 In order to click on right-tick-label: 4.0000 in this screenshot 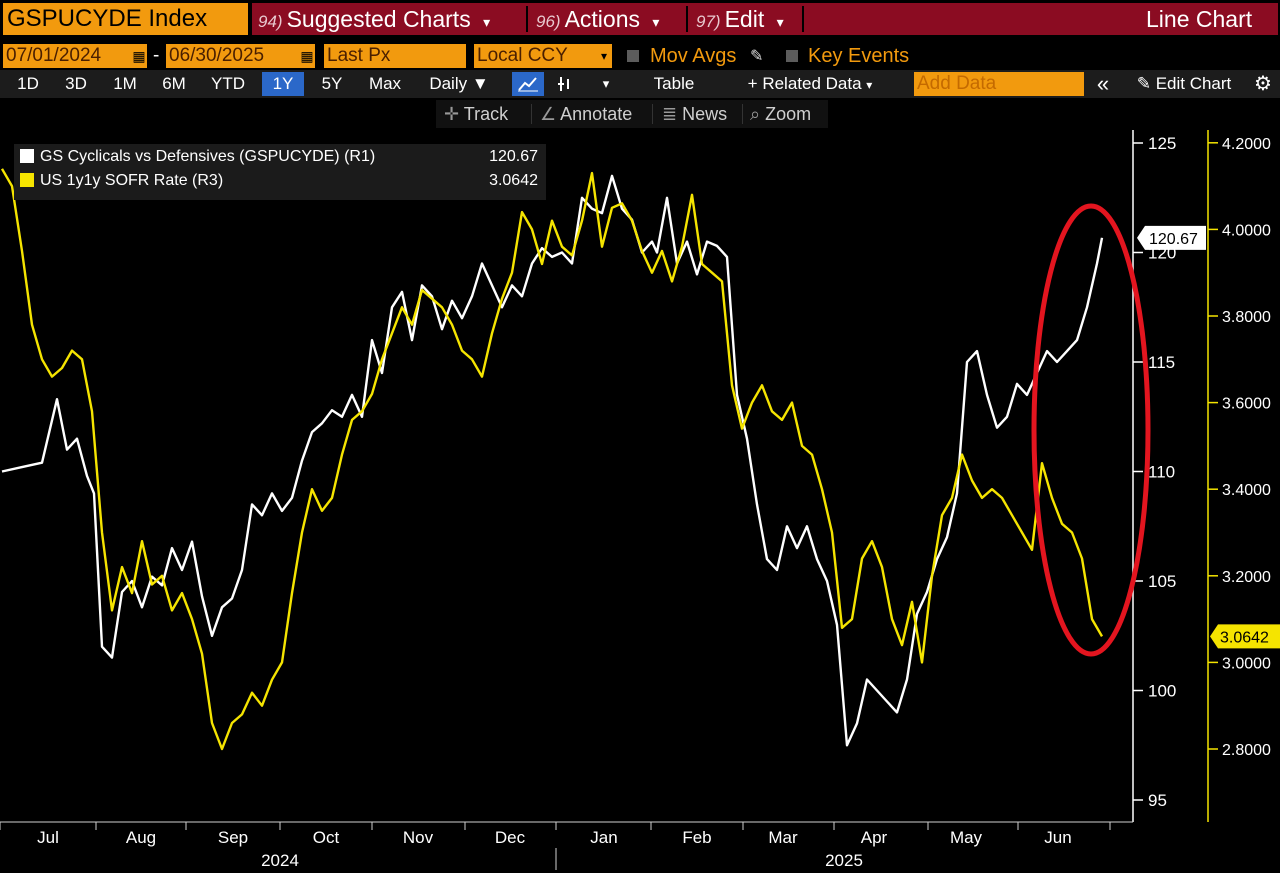, I will do `click(1246, 230)`.